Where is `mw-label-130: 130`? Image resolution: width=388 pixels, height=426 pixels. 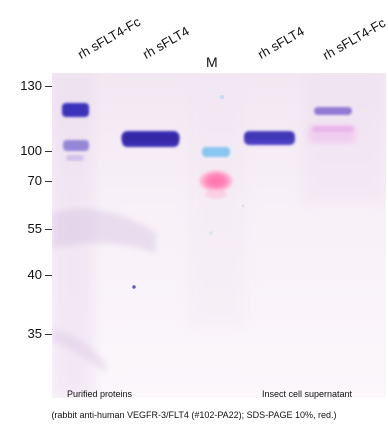
mw-label-130: 130 is located at coordinates (31, 85).